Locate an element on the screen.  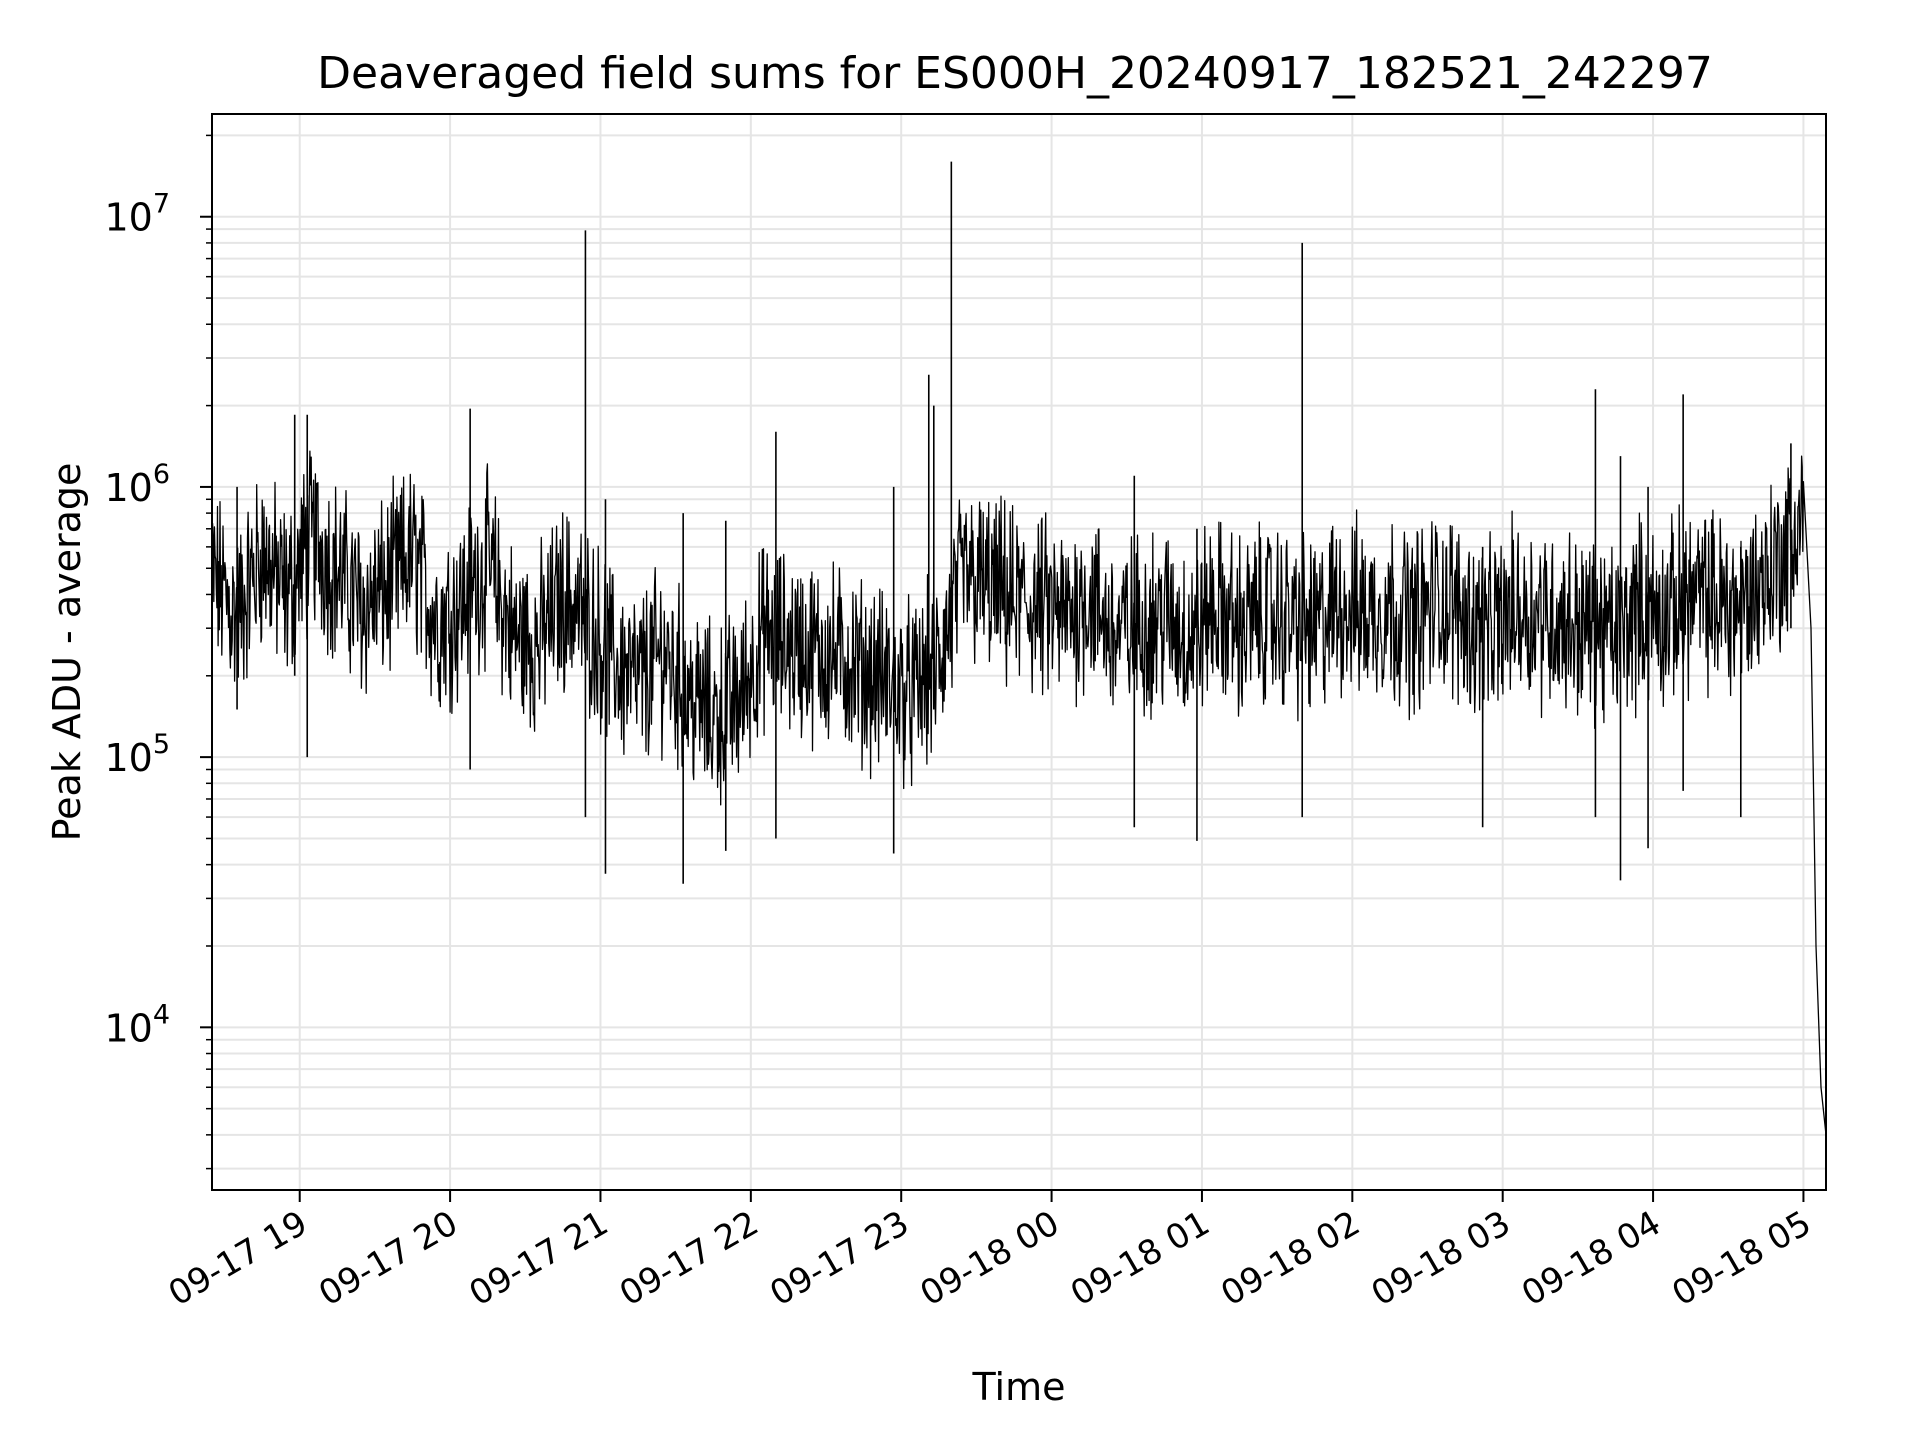
y-tick-label: 10⁵ is located at coordinates (137, 754).